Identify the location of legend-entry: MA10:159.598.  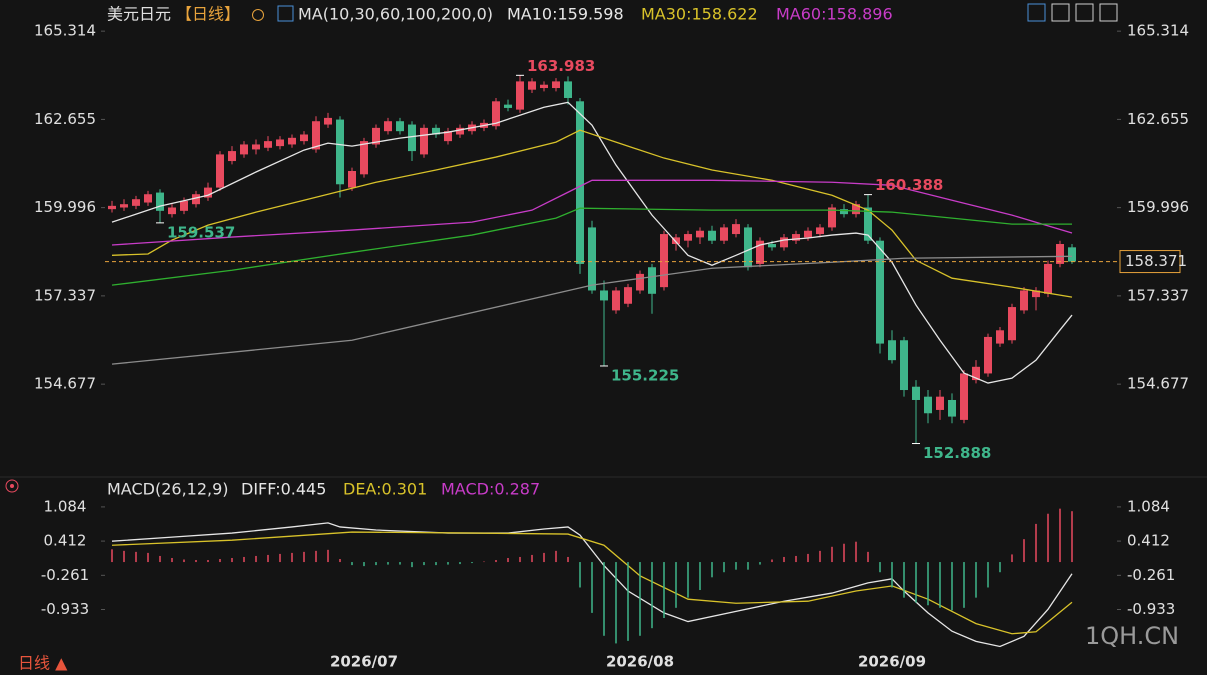
(565, 14).